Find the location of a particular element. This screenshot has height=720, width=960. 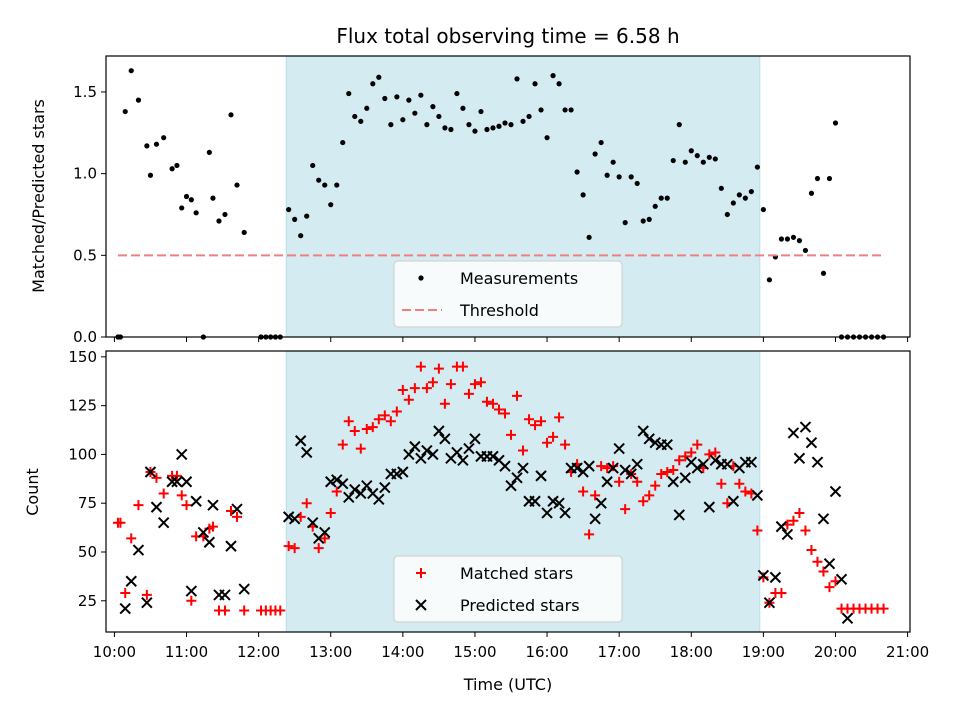

y-tick-label: 25 is located at coordinates (87, 601).